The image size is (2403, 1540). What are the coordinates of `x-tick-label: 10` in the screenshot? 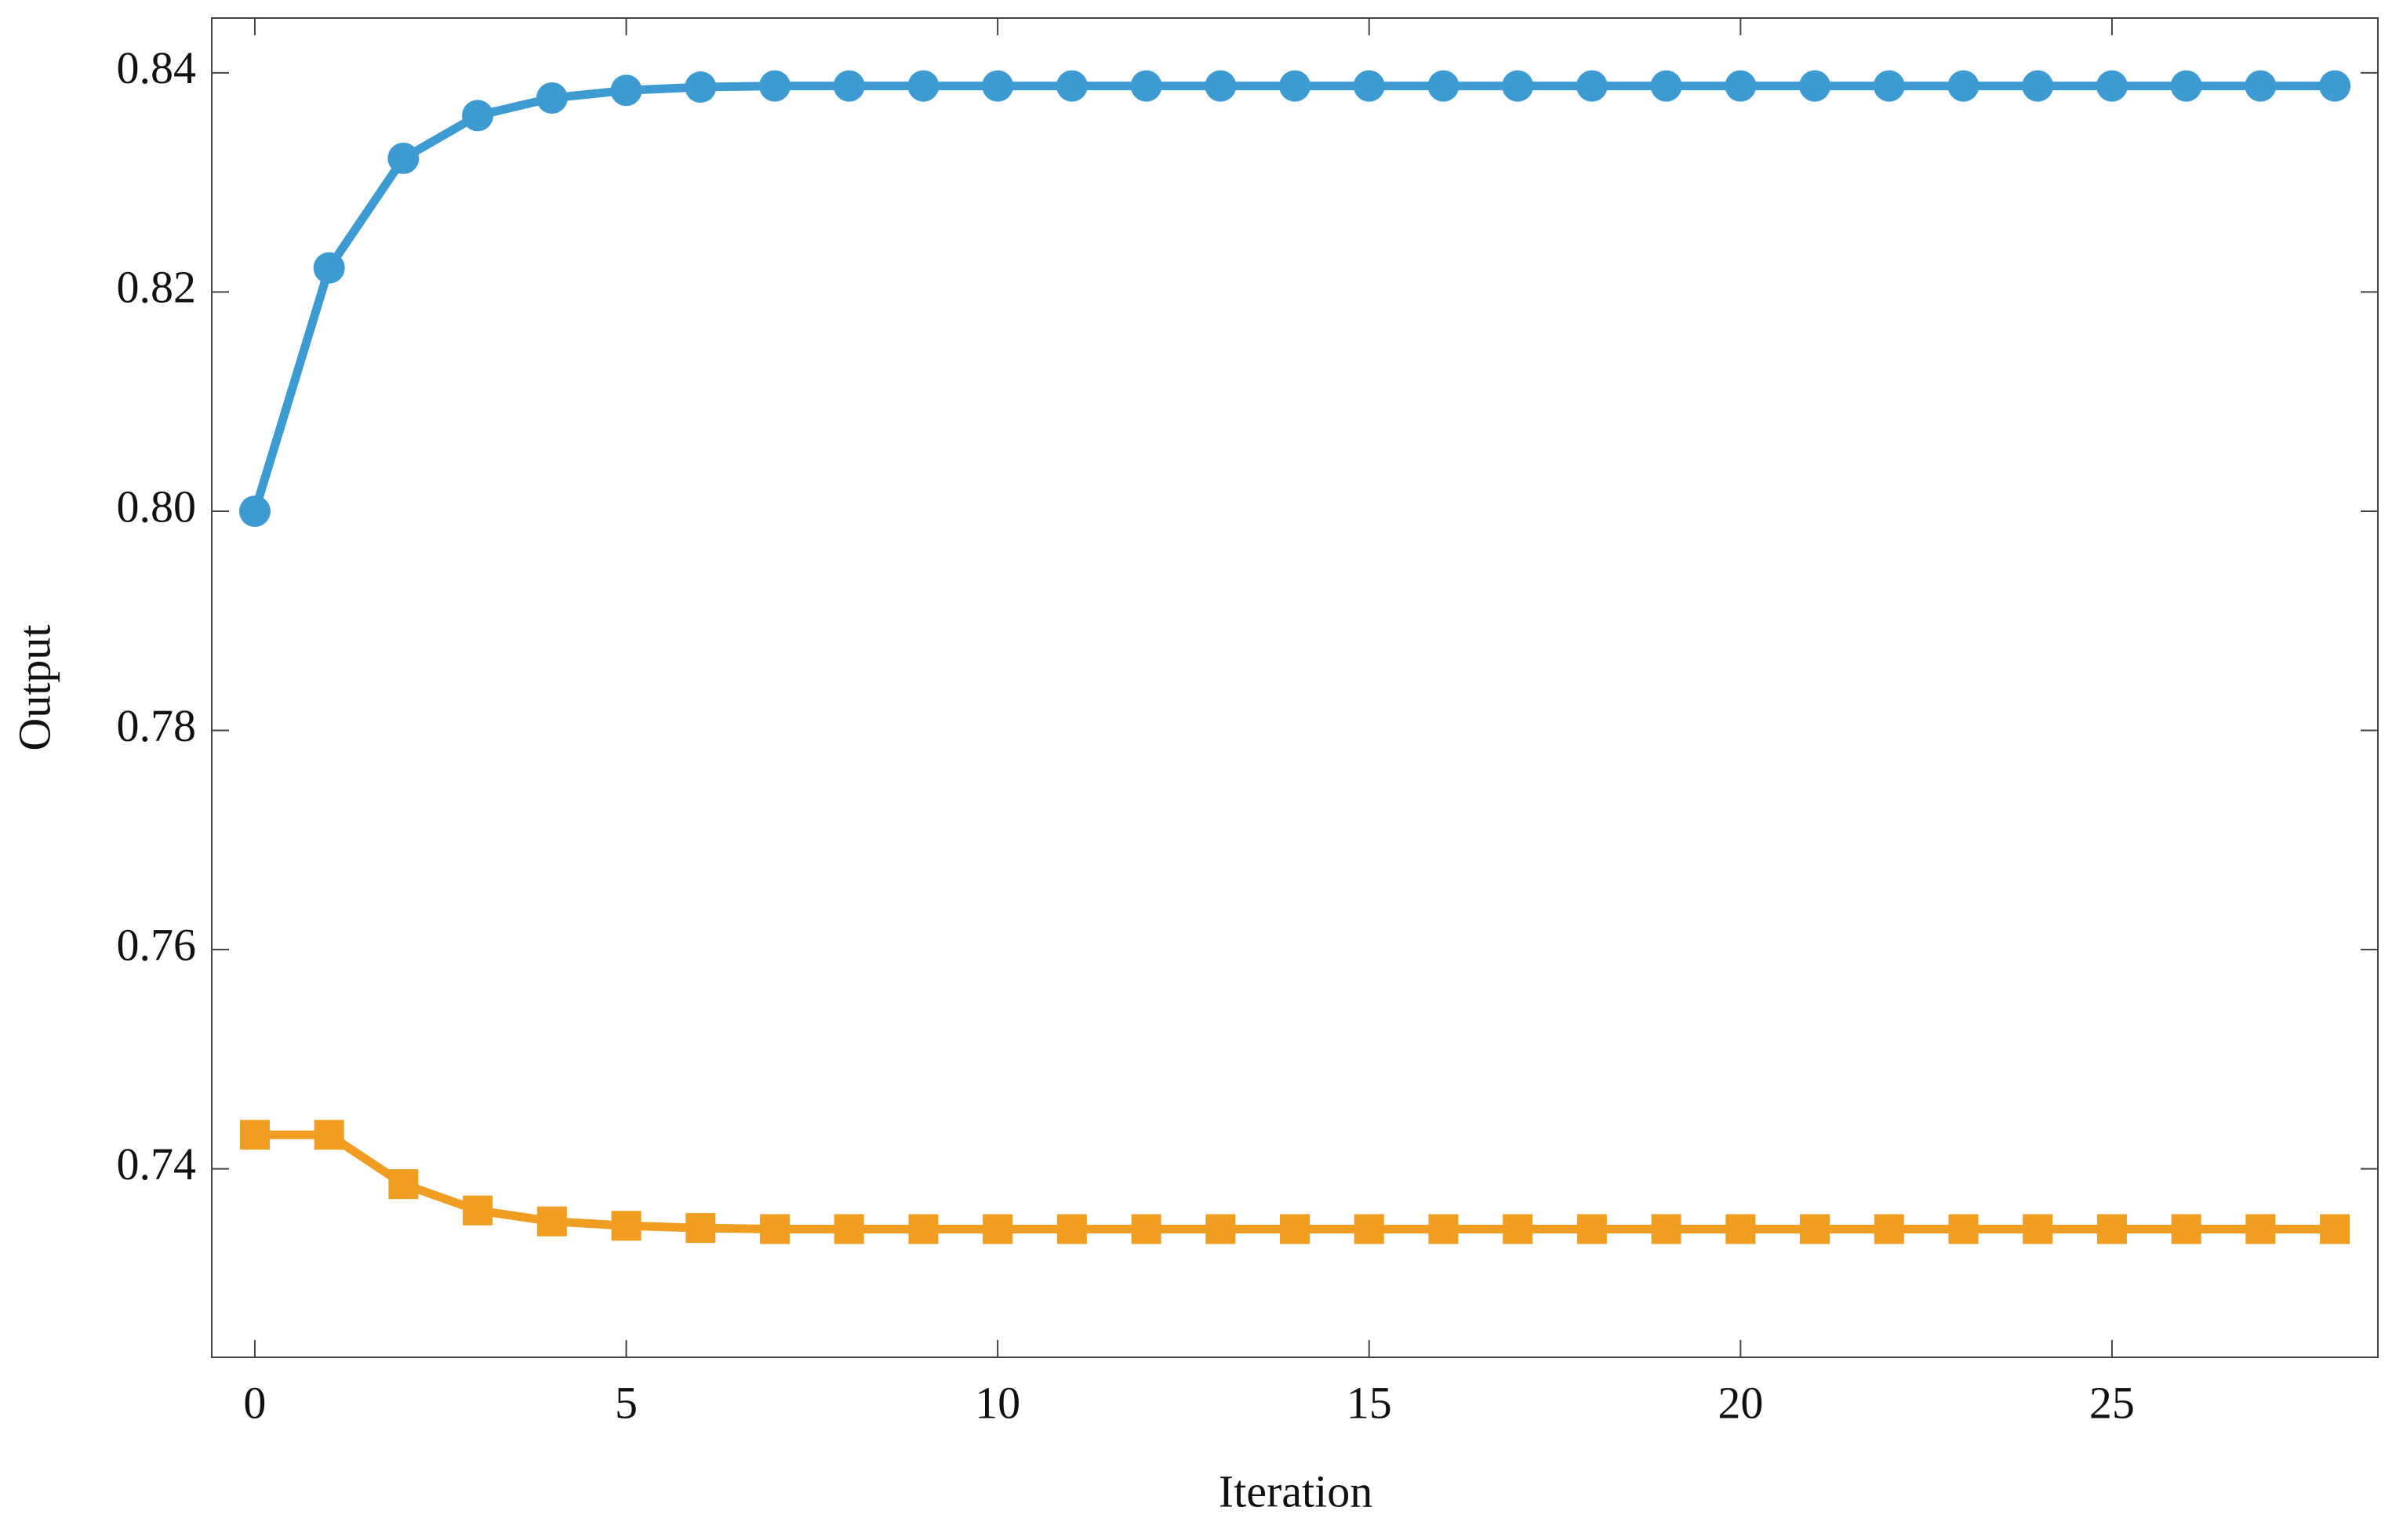 It's located at (997, 1403).